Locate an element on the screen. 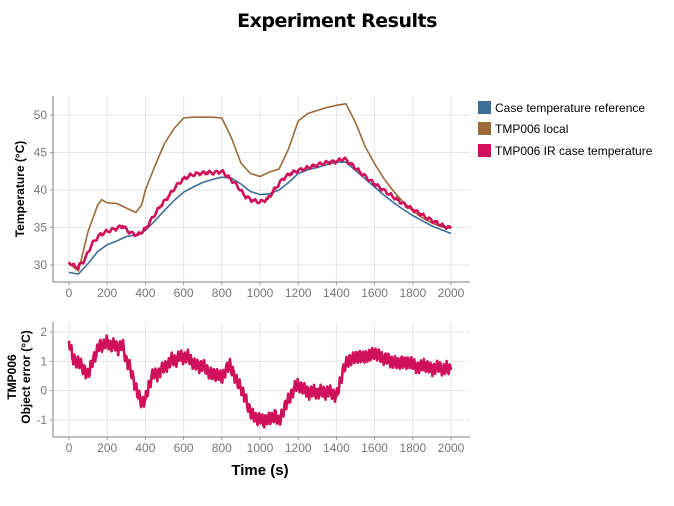 The height and width of the screenshot is (506, 674). legend-label-local: TMP006 local is located at coordinates (532, 128).